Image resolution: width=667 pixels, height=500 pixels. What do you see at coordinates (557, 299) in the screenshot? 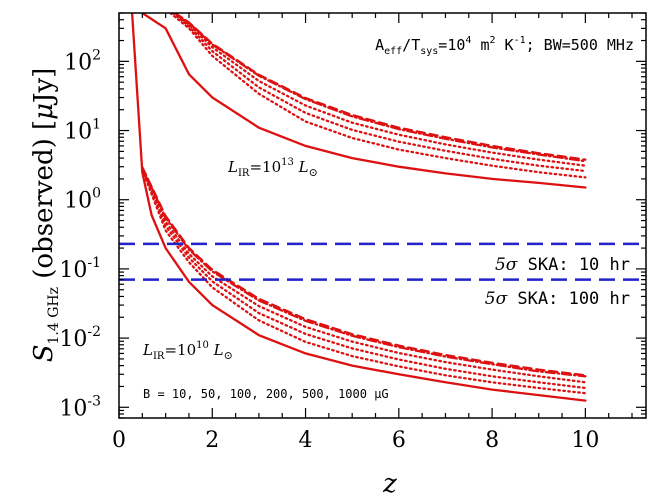
I see `ska-100hr-label: 5σ SKA: 100 hr` at bounding box center [557, 299].